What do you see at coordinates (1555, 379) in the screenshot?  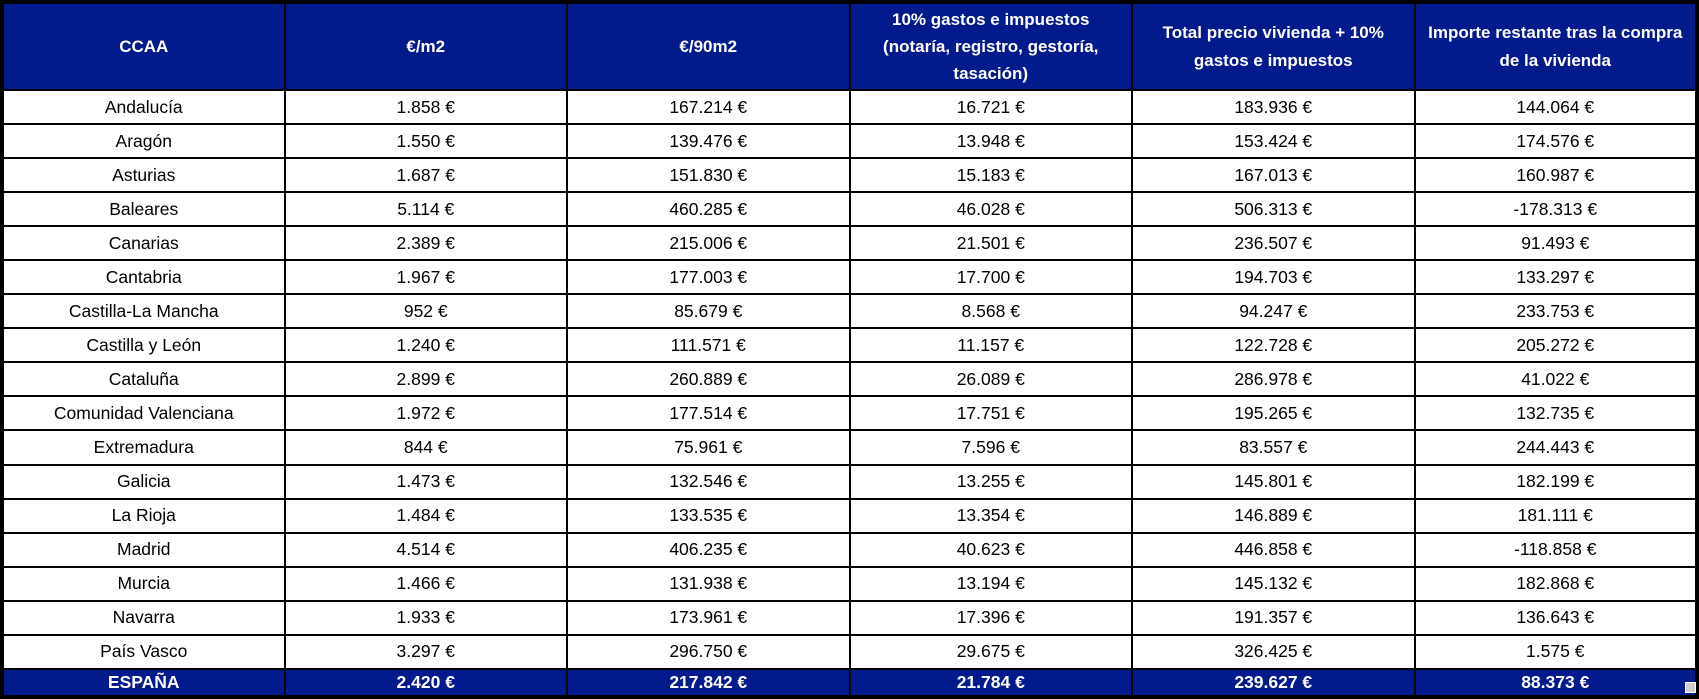 I see `value-cell: 41.022 €` at bounding box center [1555, 379].